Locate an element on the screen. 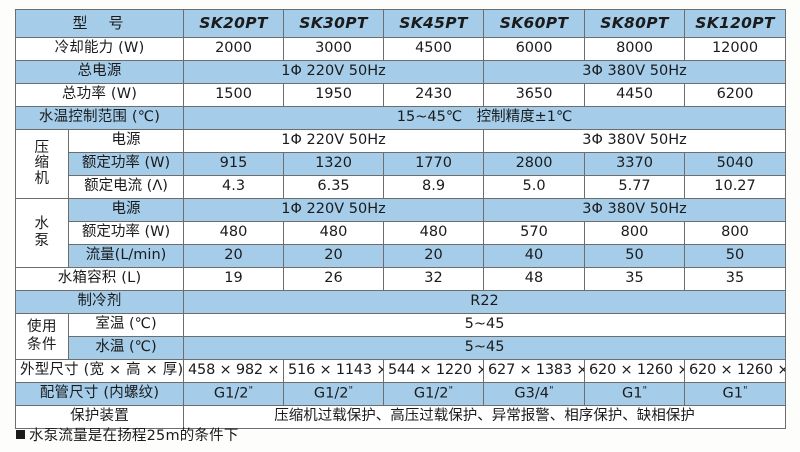  row-total-power: 总功率 (W) 1500 1950 2430 3650 4450 6200 is located at coordinates (400, 95).